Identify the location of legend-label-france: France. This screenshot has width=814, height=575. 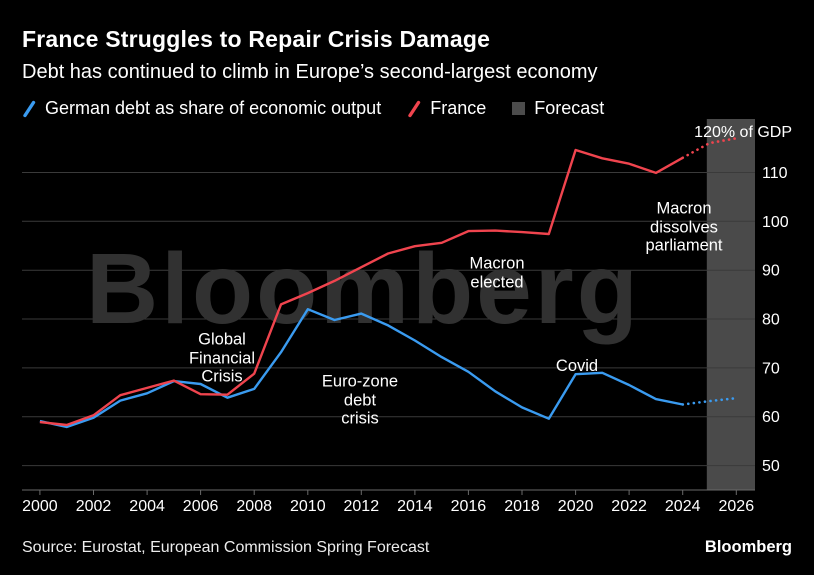
(458, 108).